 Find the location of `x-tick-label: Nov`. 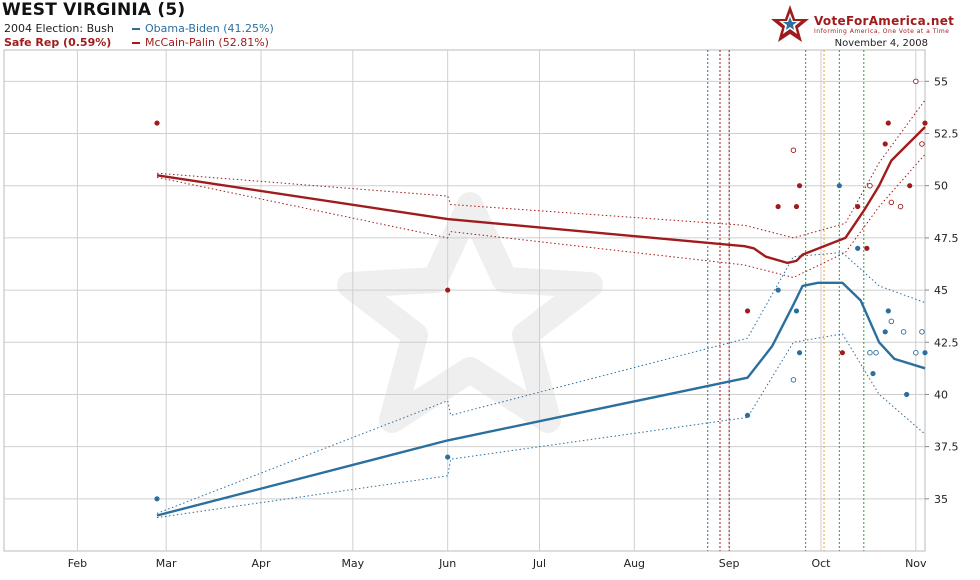

x-tick-label: Nov is located at coordinates (916, 563).